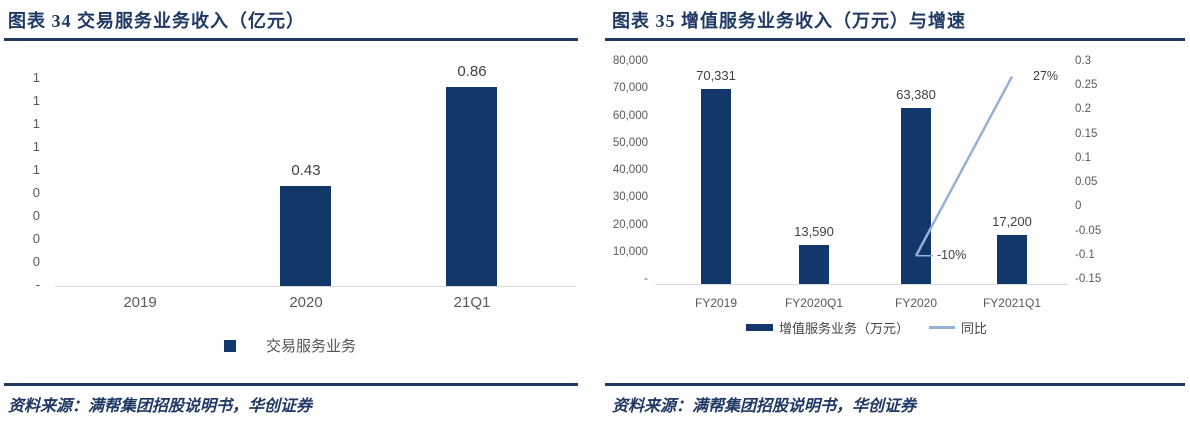 This screenshot has width=1190, height=432. Describe the element at coordinates (764, 406) in the screenshot. I see `figure-35-source: 资料来源：满帮集团招股说明书，华创证券` at that location.